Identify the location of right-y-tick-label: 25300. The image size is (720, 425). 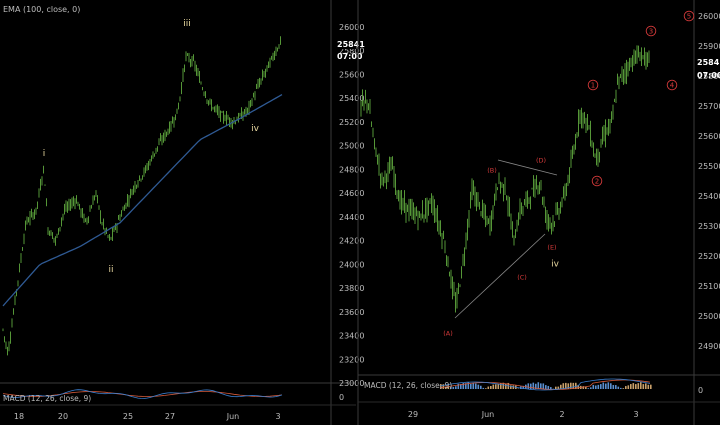
(709, 226).